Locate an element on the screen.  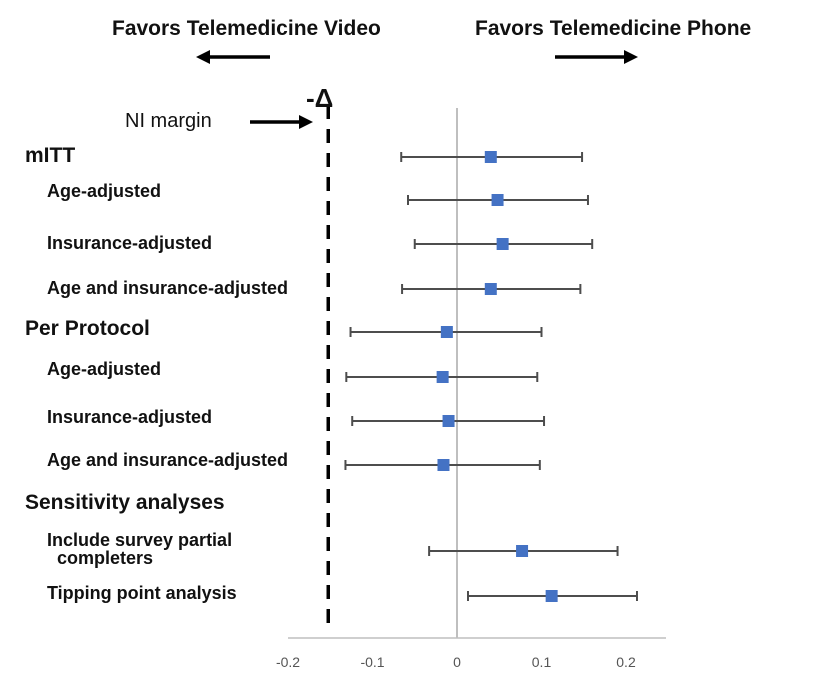
row-label-line: mITT is located at coordinates (50, 155).